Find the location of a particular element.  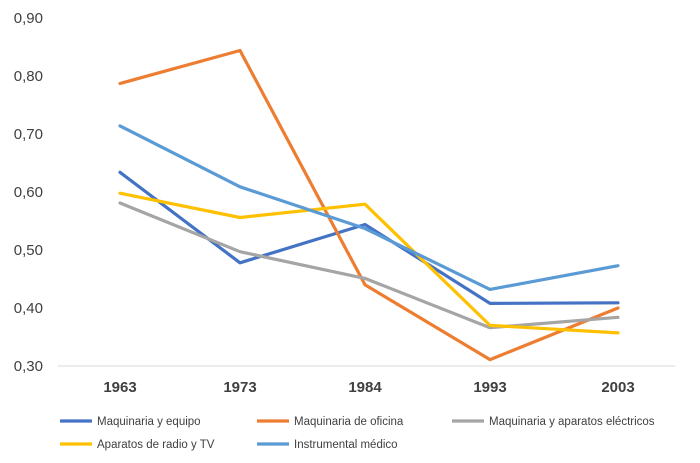

y-tick-label: 0,50 is located at coordinates (28, 250).